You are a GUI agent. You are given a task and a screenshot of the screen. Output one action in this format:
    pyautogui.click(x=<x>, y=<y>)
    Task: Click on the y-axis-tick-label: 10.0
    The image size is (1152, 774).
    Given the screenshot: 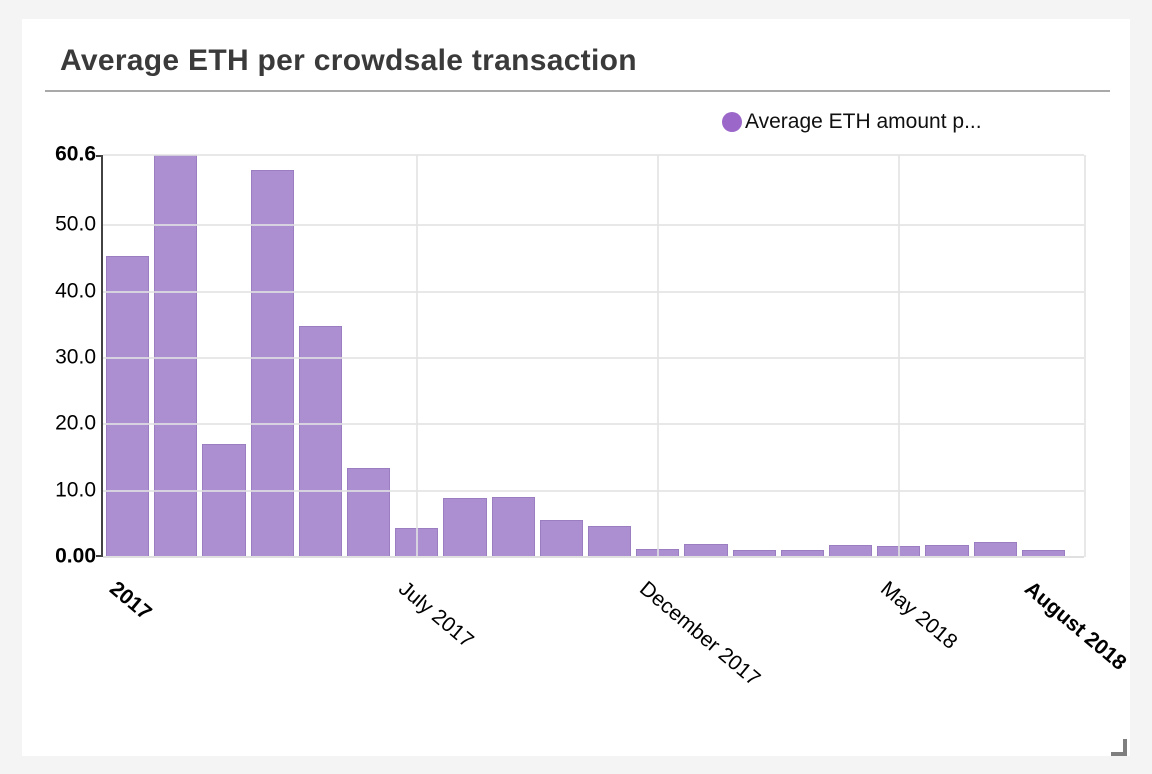 What is the action you would take?
    pyautogui.click(x=75, y=490)
    